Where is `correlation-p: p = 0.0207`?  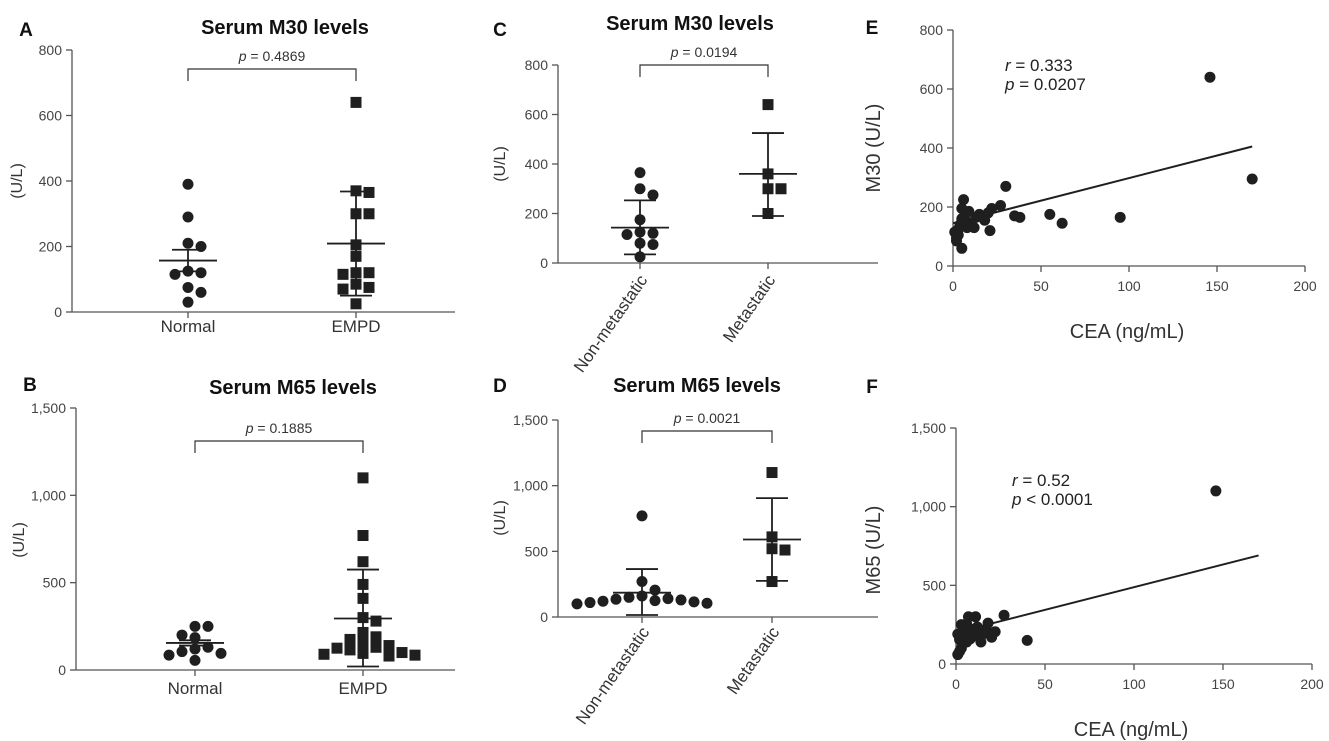 correlation-p: p = 0.0207 is located at coordinates (1045, 84).